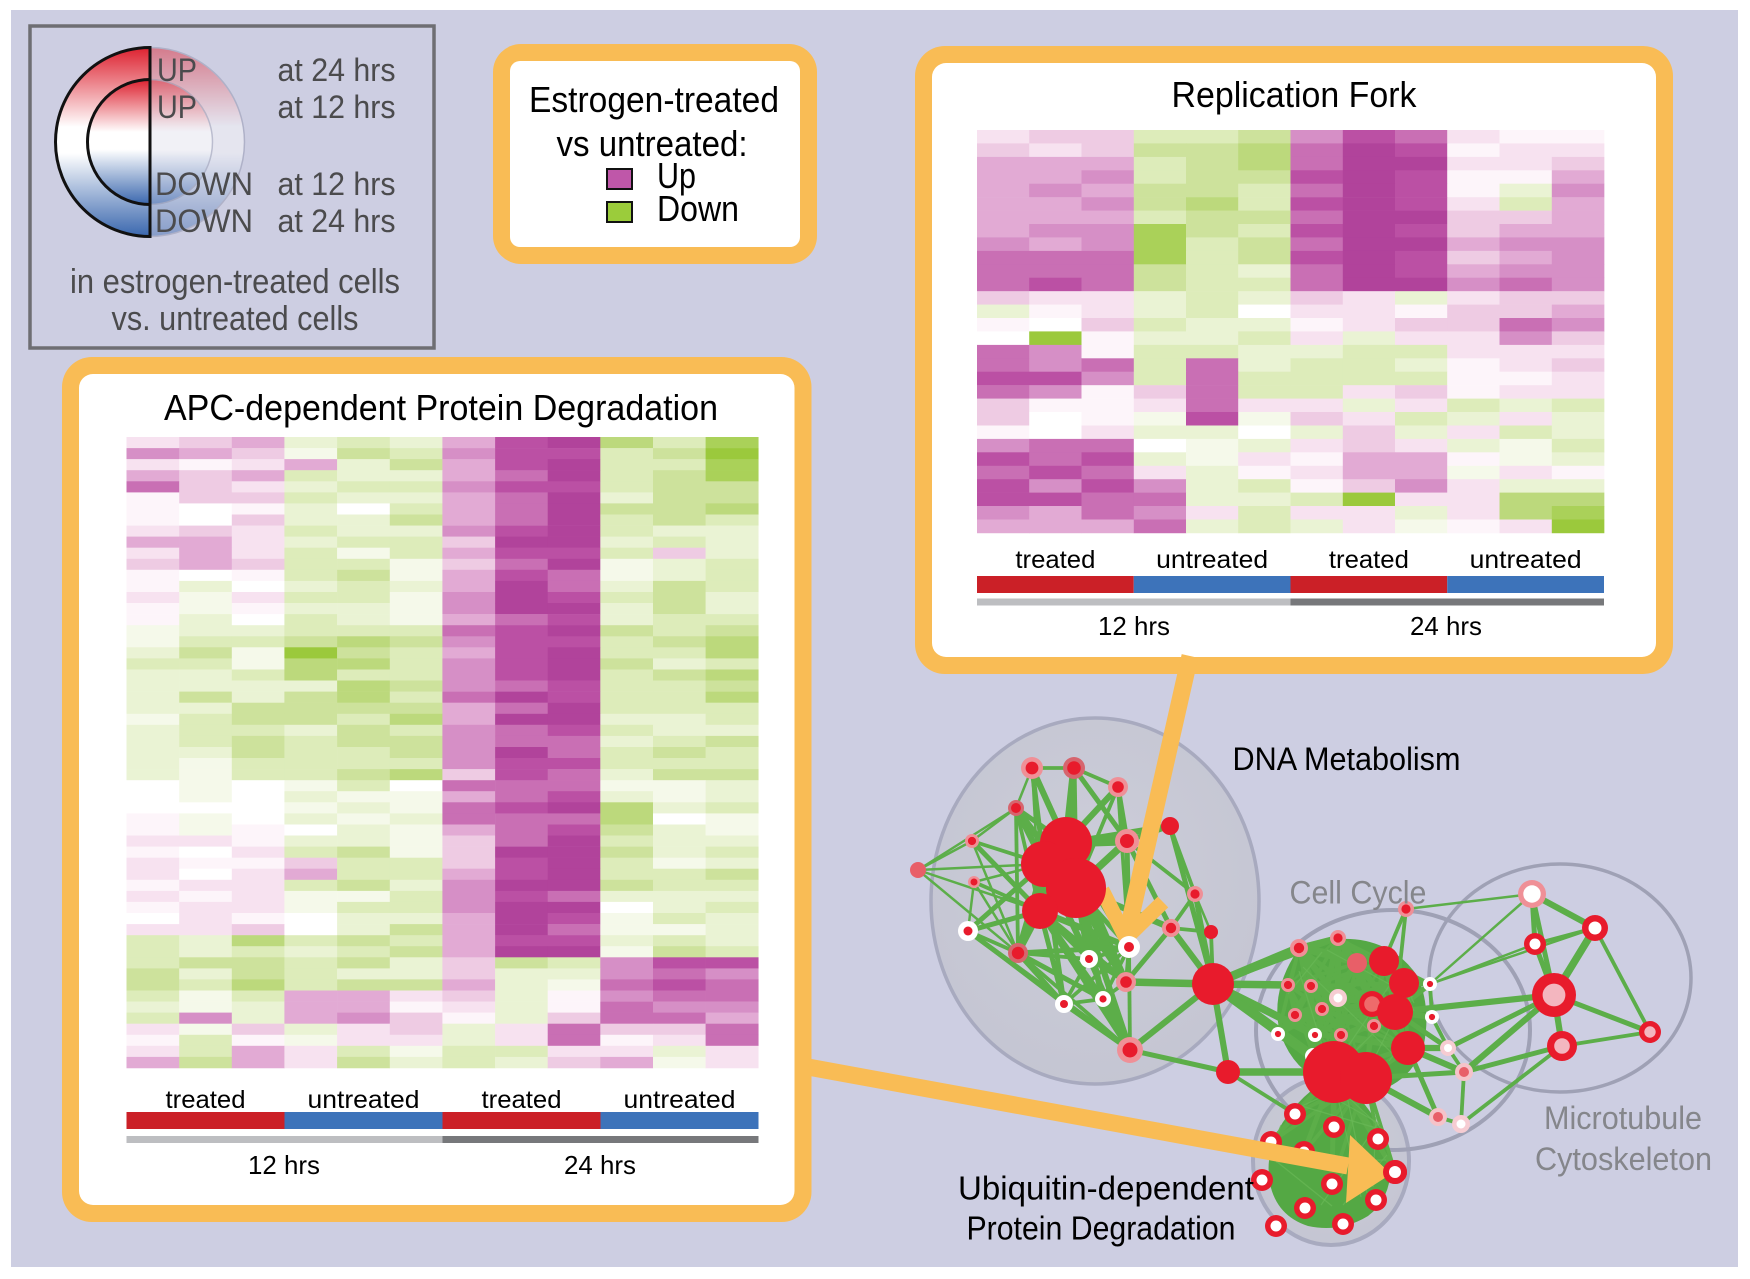 The width and height of the screenshot is (1750, 1279). What do you see at coordinates (1347, 759) in the screenshot?
I see `svg-text: DNA Metabolism` at bounding box center [1347, 759].